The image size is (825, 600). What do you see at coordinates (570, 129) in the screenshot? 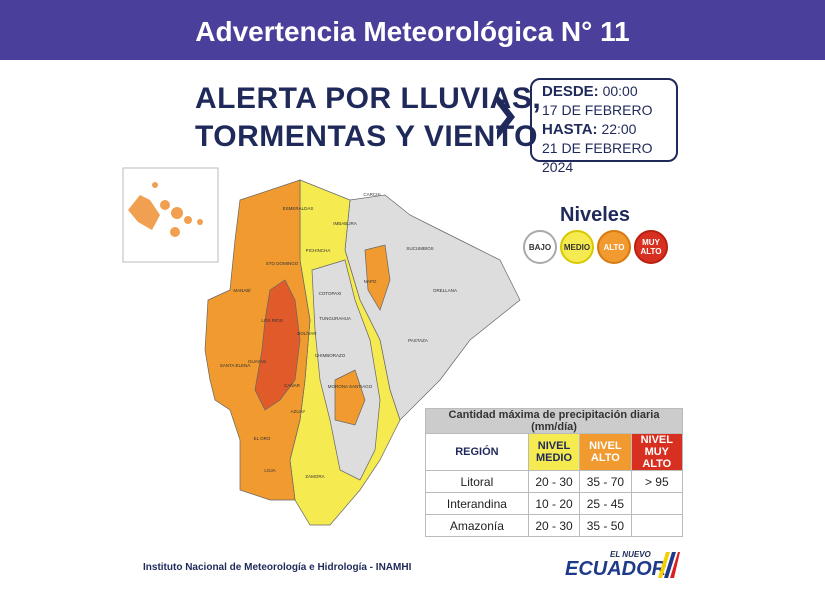
I see `label: HASTA:` at bounding box center [570, 129].